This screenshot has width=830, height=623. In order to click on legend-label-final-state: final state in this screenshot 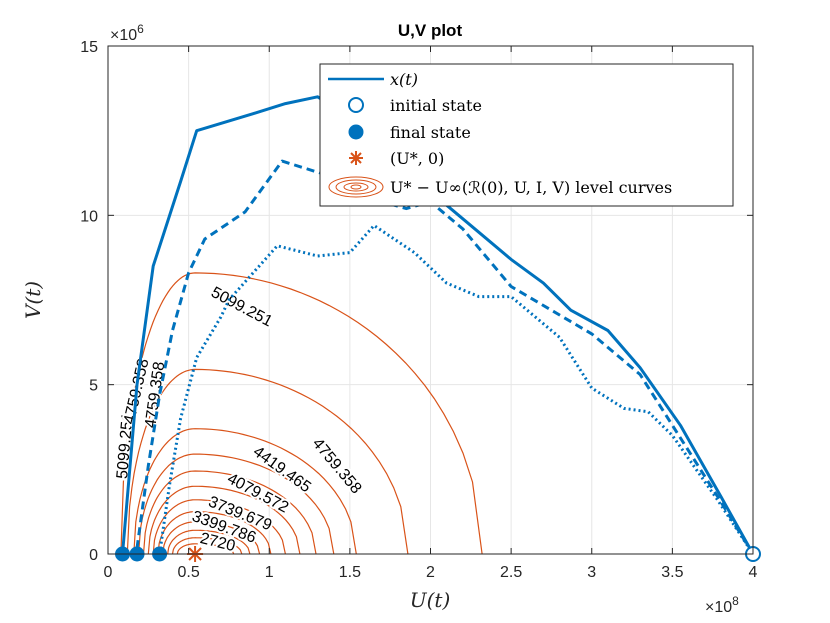, I will do `click(430, 132)`.